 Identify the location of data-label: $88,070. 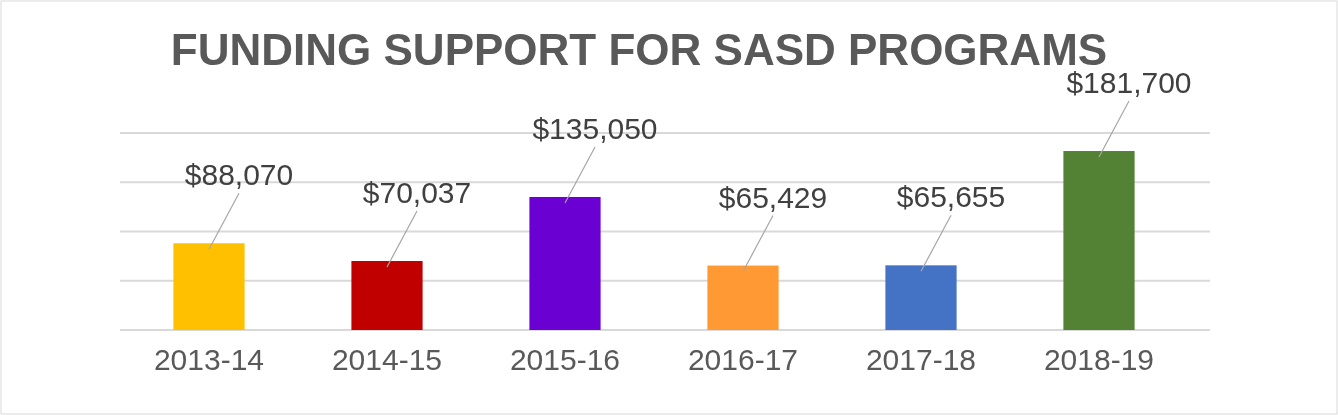
(239, 175).